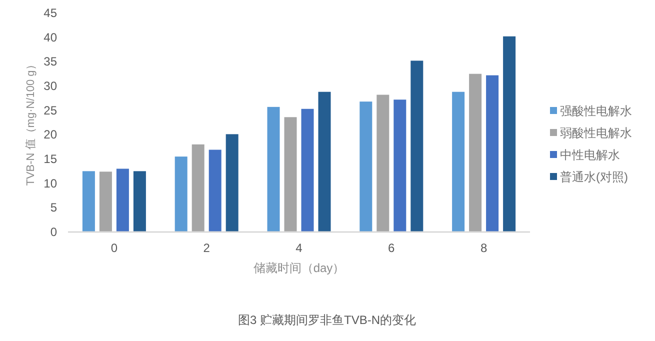 Image resolution: width=655 pixels, height=341 pixels. What do you see at coordinates (327, 320) in the screenshot?
I see `text: 图3 贮藏期间罗非鱼TVB-N的变化` at bounding box center [327, 320].